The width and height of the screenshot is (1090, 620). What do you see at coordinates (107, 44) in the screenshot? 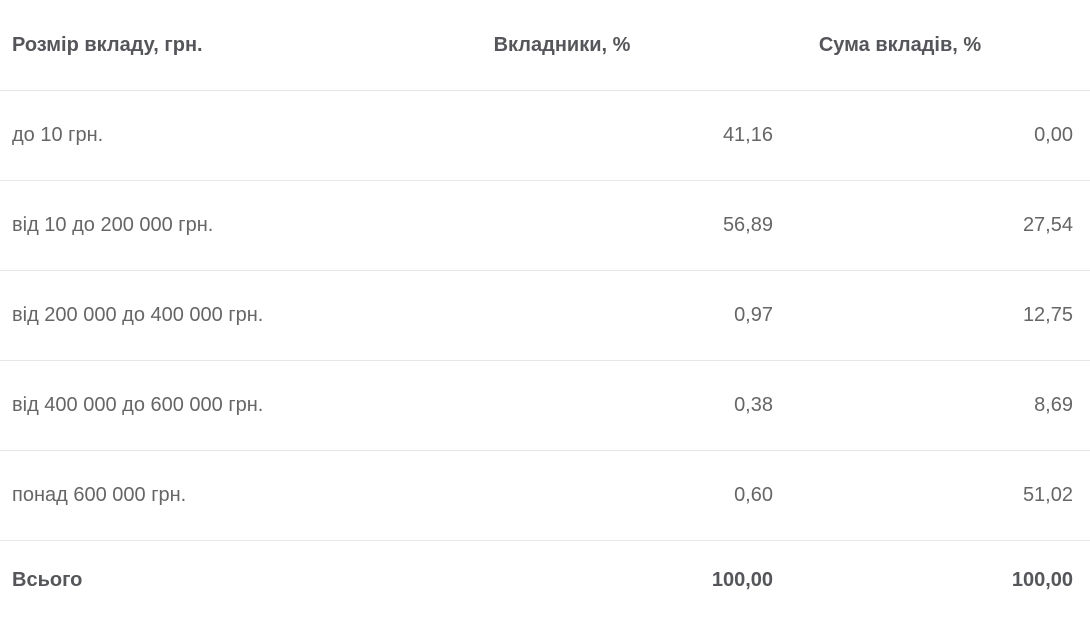
I see `column-header-deposit-size: Розмір вкладу, грн.` at bounding box center [107, 44].